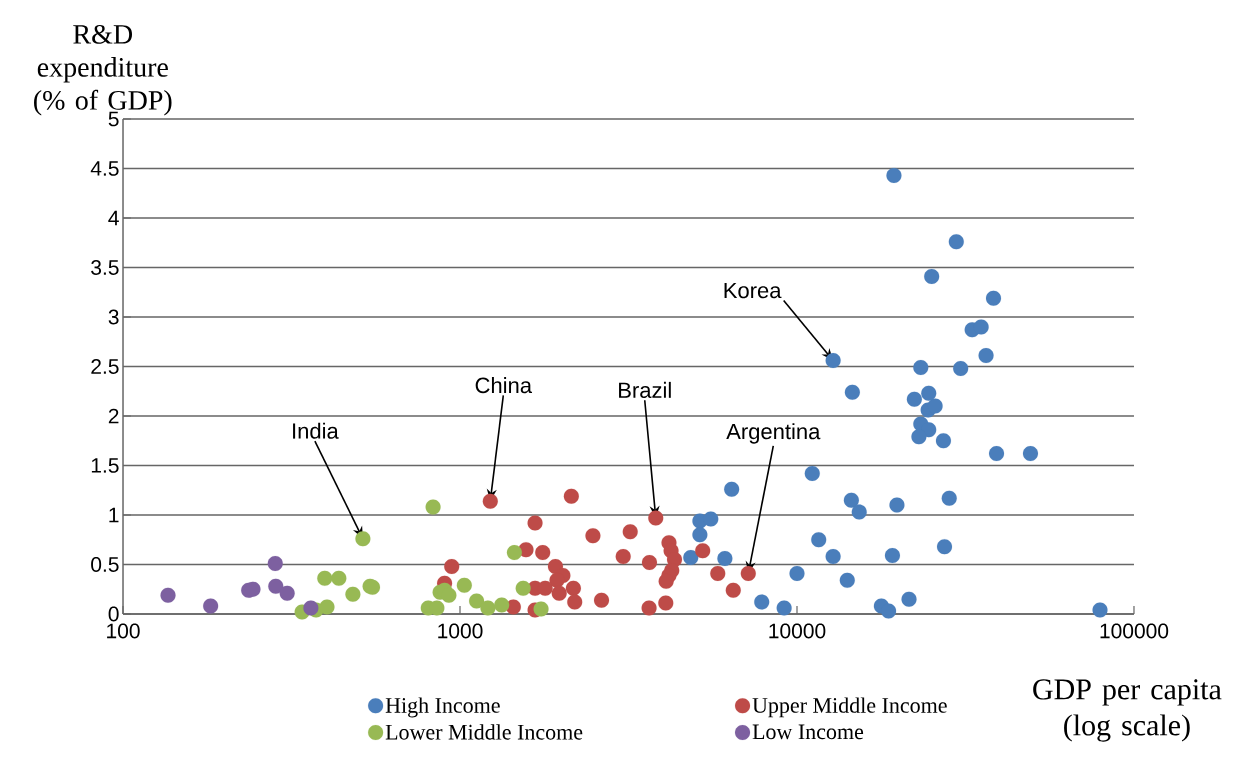 The width and height of the screenshot is (1252, 765). What do you see at coordinates (105, 465) in the screenshot?
I see `y-tick-label: 1.5` at bounding box center [105, 465].